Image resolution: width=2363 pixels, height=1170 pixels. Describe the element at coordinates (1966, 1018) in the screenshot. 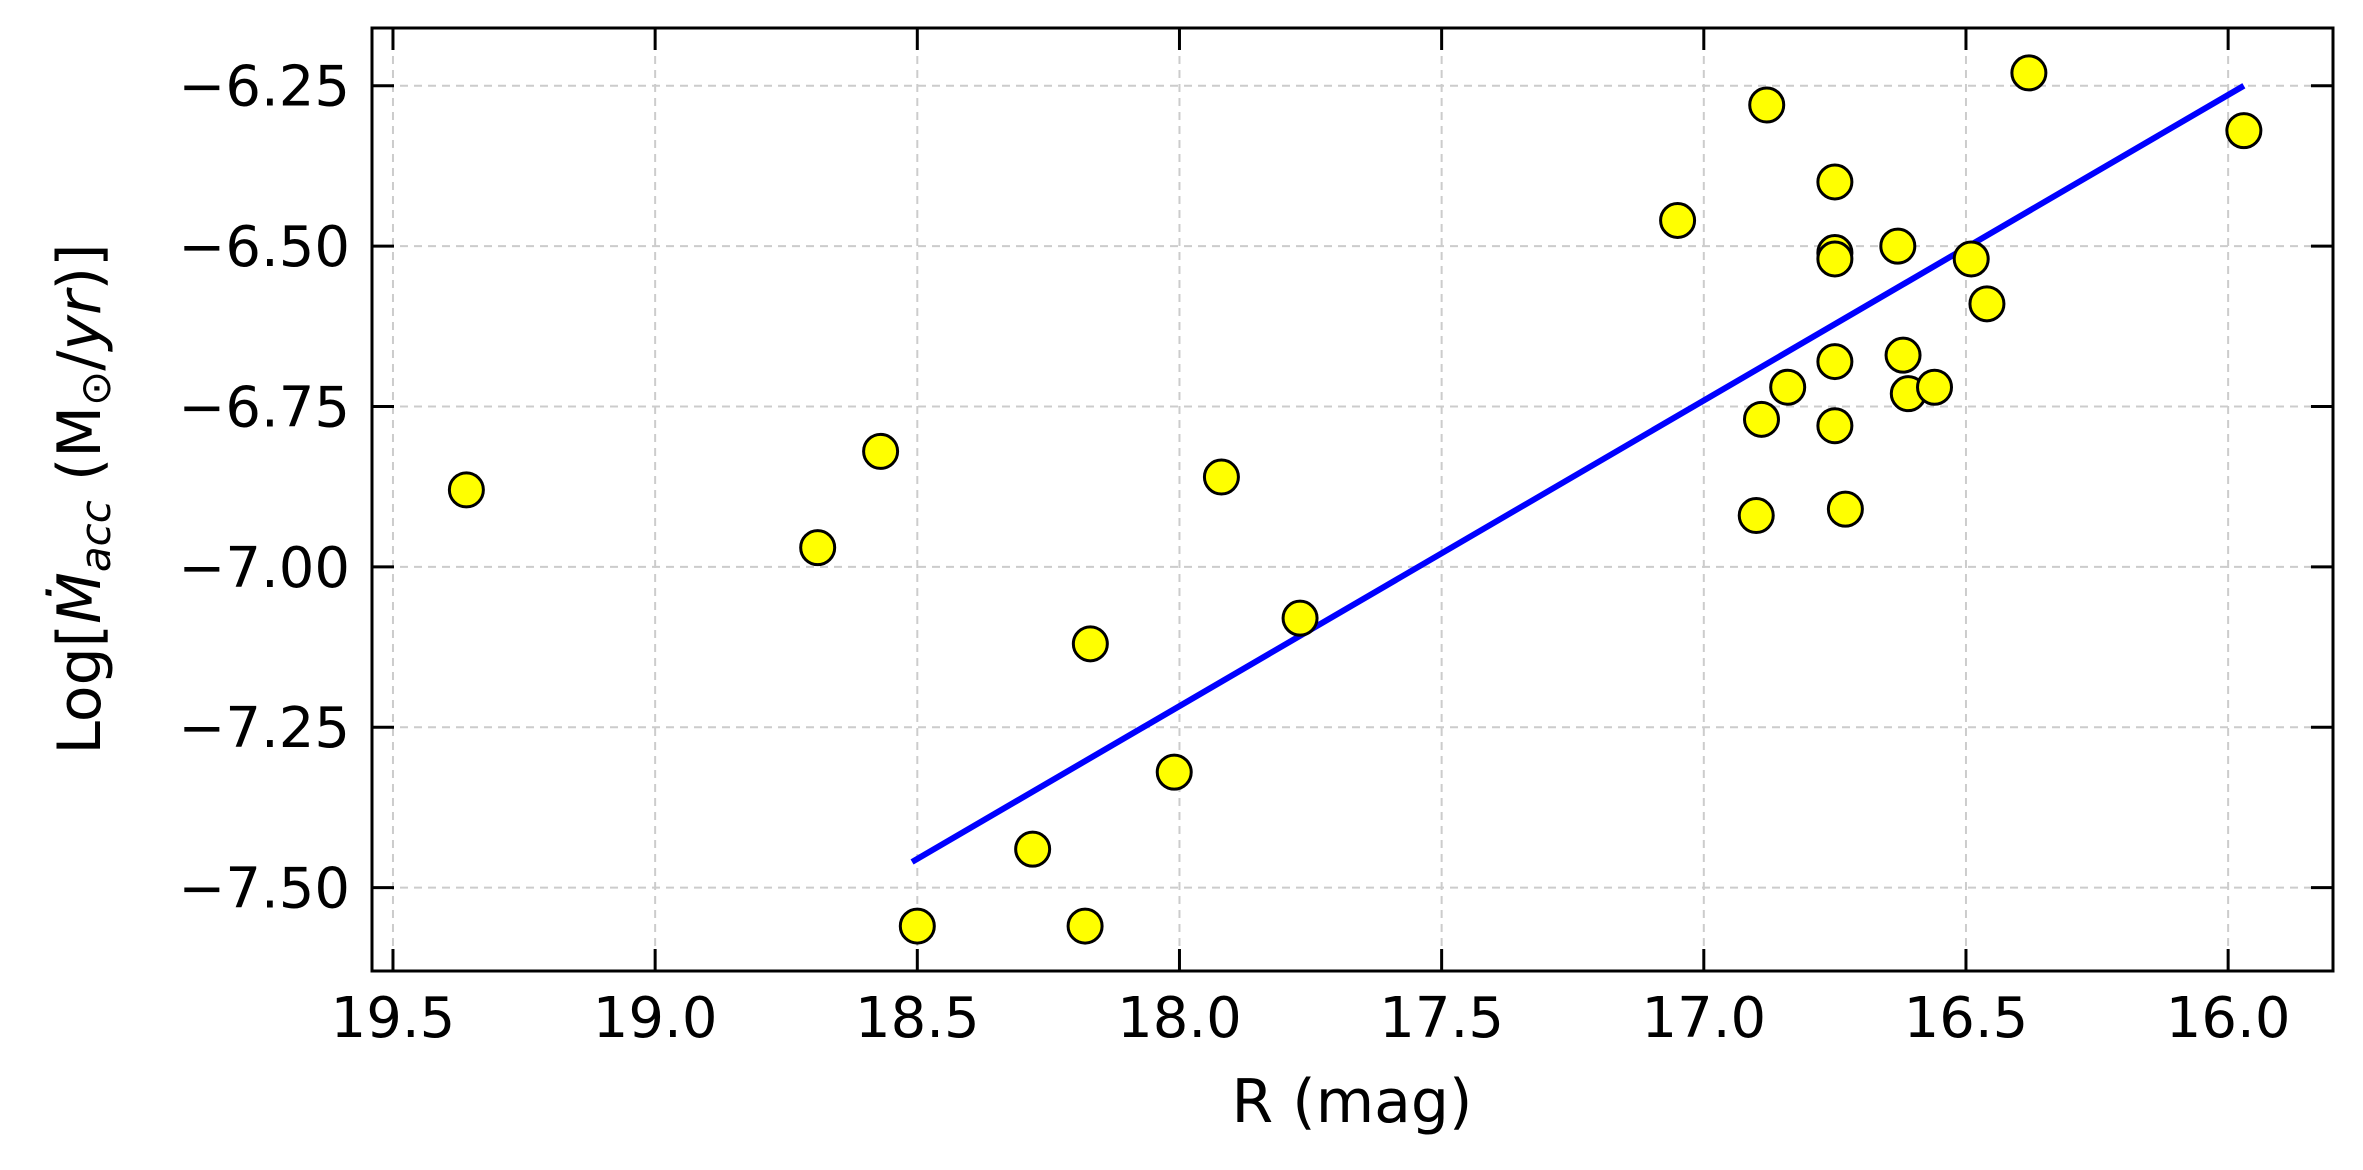

I see `x-tick-label: 16.5` at that location.